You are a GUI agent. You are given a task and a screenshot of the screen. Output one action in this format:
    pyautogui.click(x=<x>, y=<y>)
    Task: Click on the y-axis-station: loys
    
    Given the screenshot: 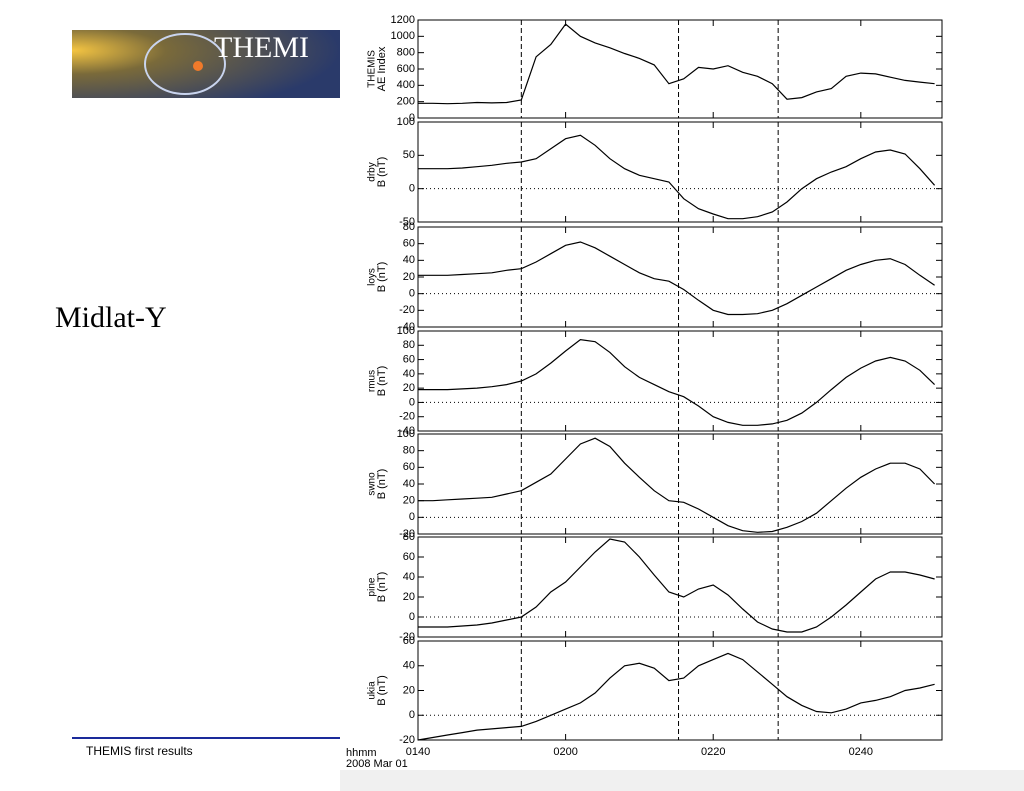 What is the action you would take?
    pyautogui.click(x=372, y=277)
    